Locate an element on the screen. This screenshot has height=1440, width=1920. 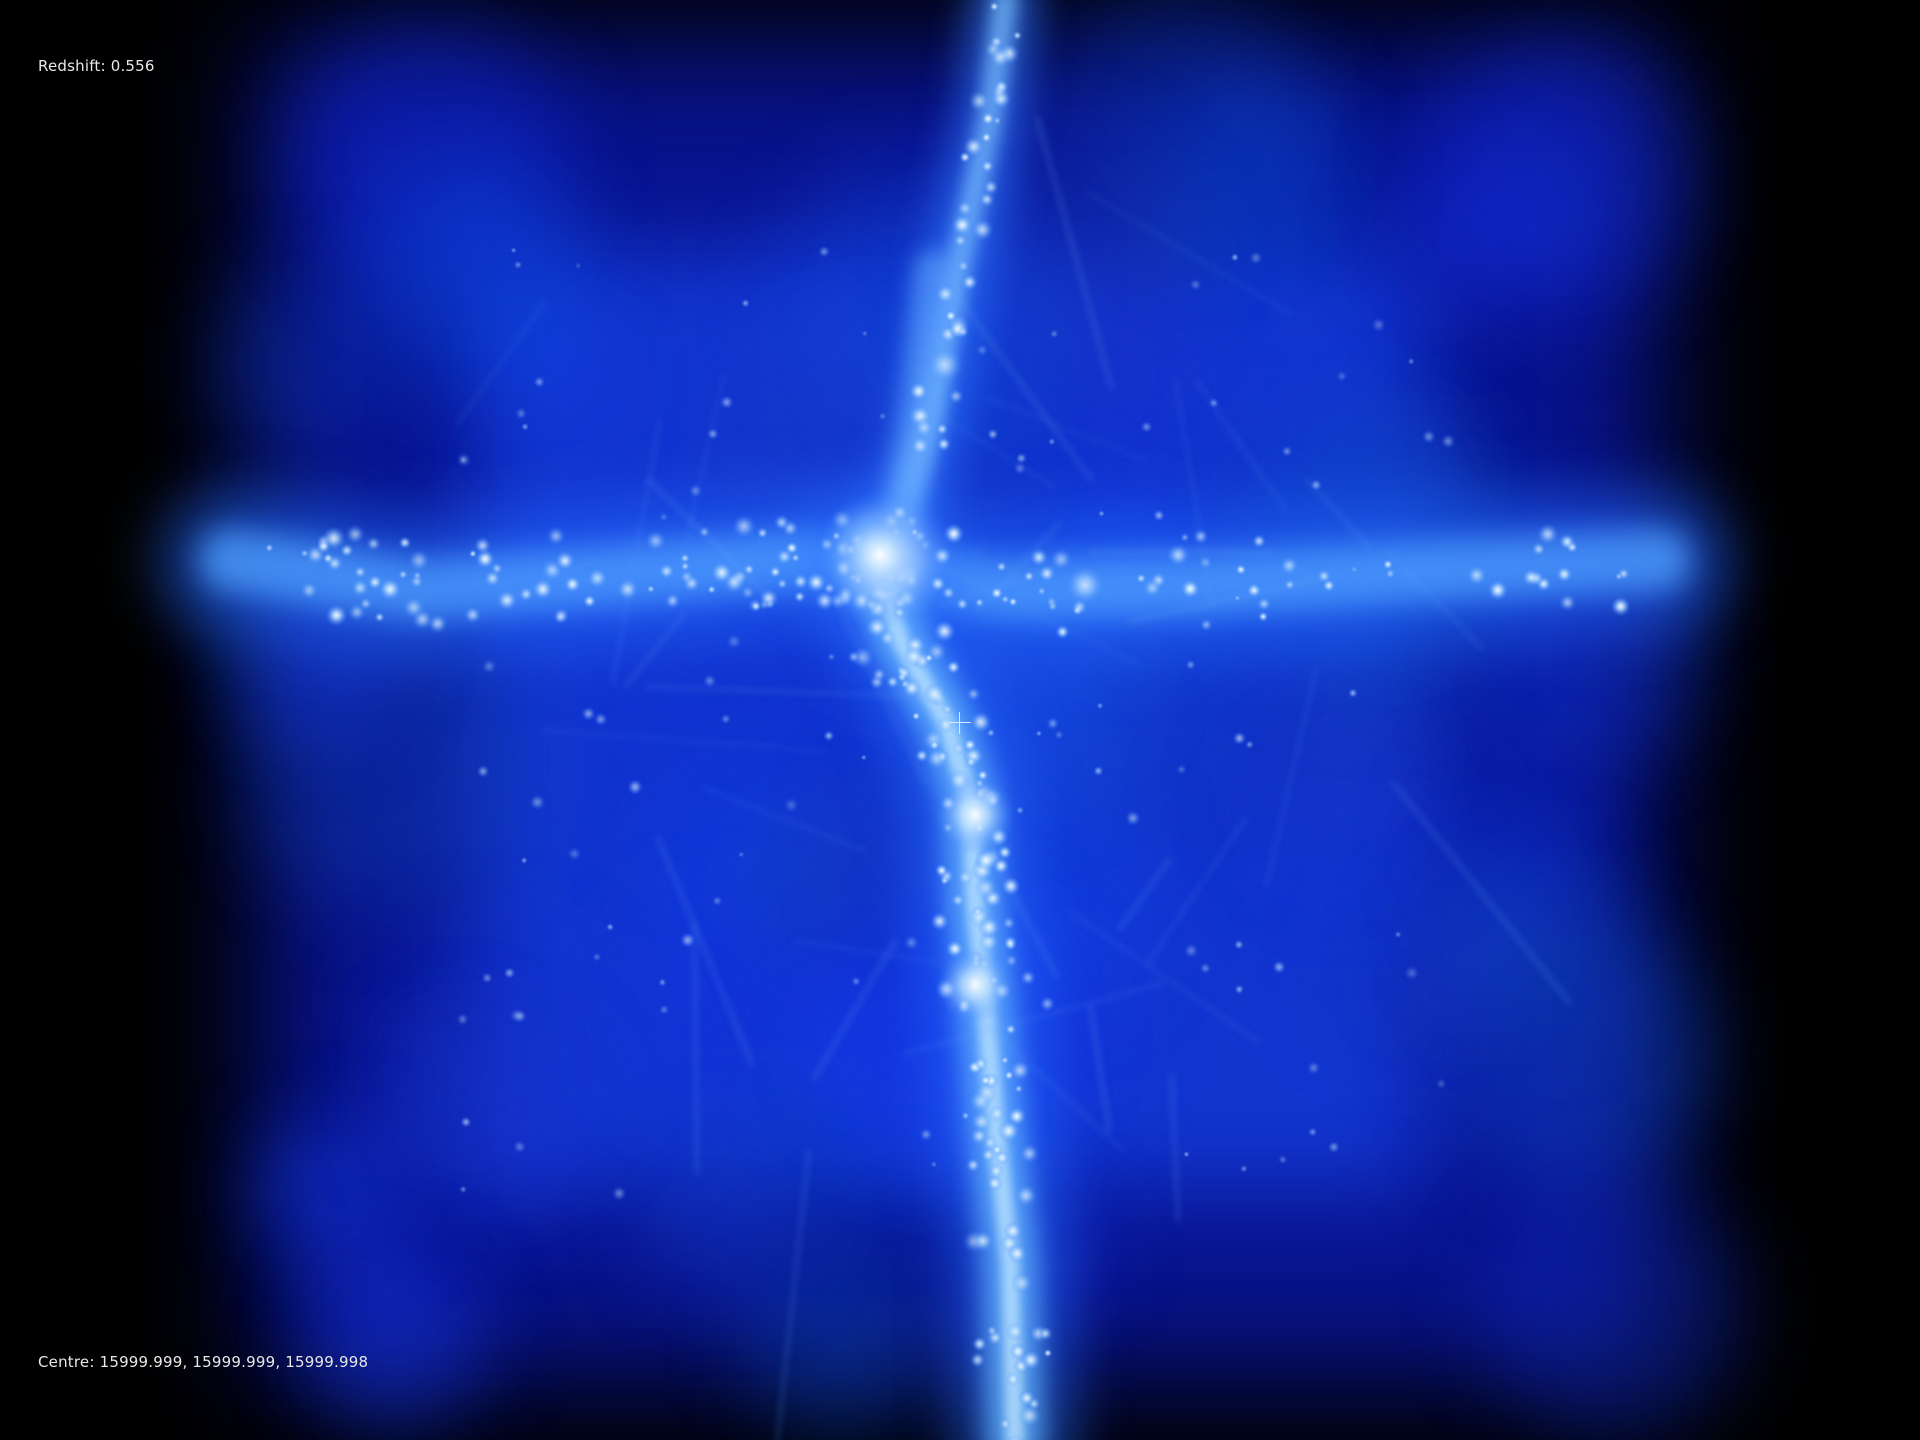
crosshair-icon is located at coordinates (960, 723).